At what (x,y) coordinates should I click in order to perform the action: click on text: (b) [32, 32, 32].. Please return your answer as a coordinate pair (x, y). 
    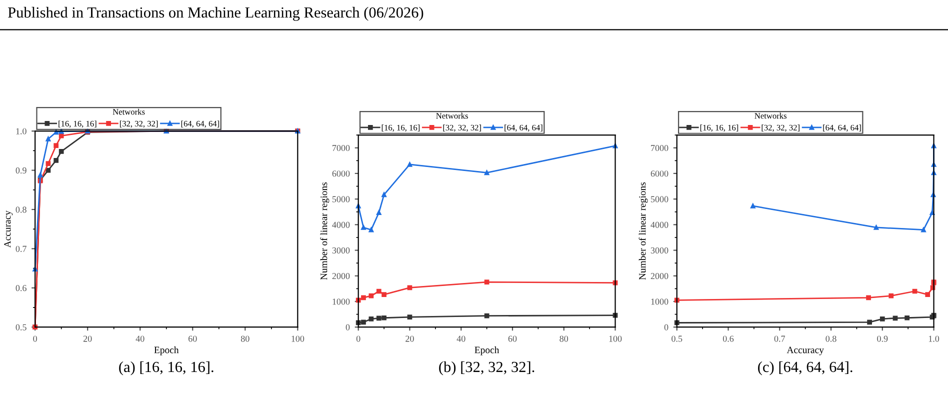
    Looking at the image, I should click on (486, 368).